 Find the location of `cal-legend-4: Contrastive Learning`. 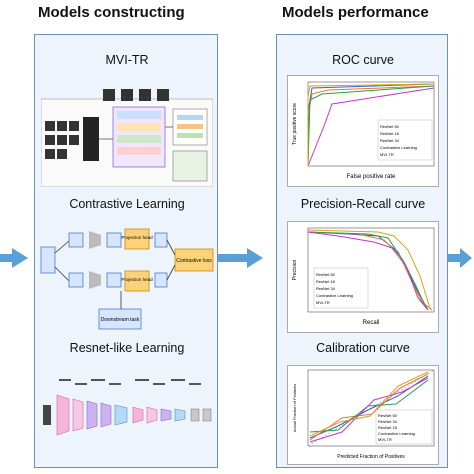

cal-legend-4: Contrastive Learning is located at coordinates (396, 433).